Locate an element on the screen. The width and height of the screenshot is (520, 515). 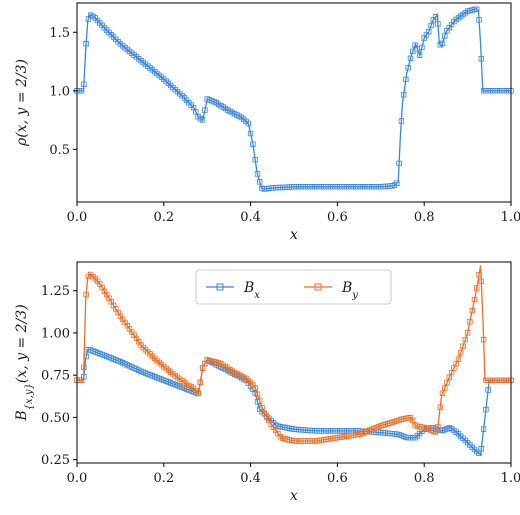
y-tick-label: 0.5 is located at coordinates (59, 150).